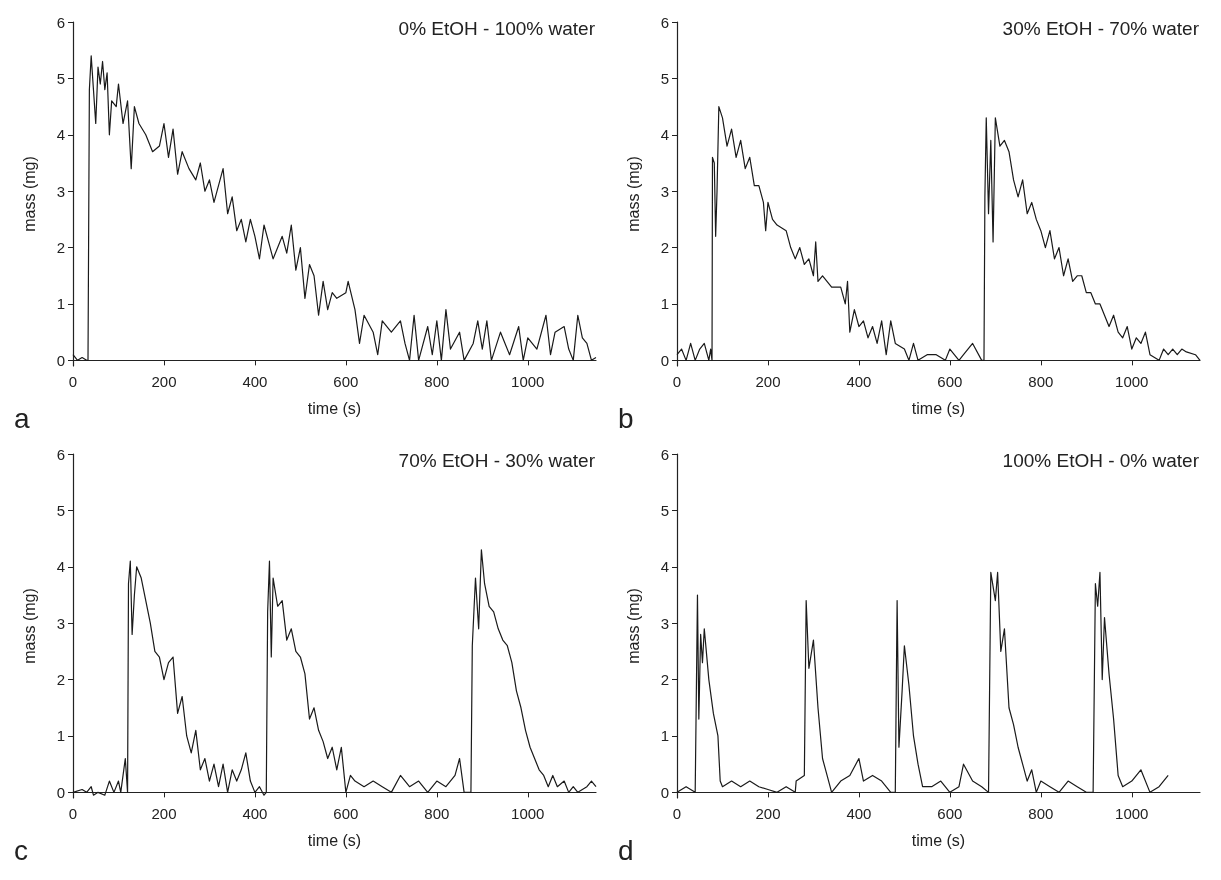 The height and width of the screenshot is (880, 1221). Describe the element at coordinates (497, 28) in the screenshot. I see `chart-title: 0% EtOH - 100% water` at that location.